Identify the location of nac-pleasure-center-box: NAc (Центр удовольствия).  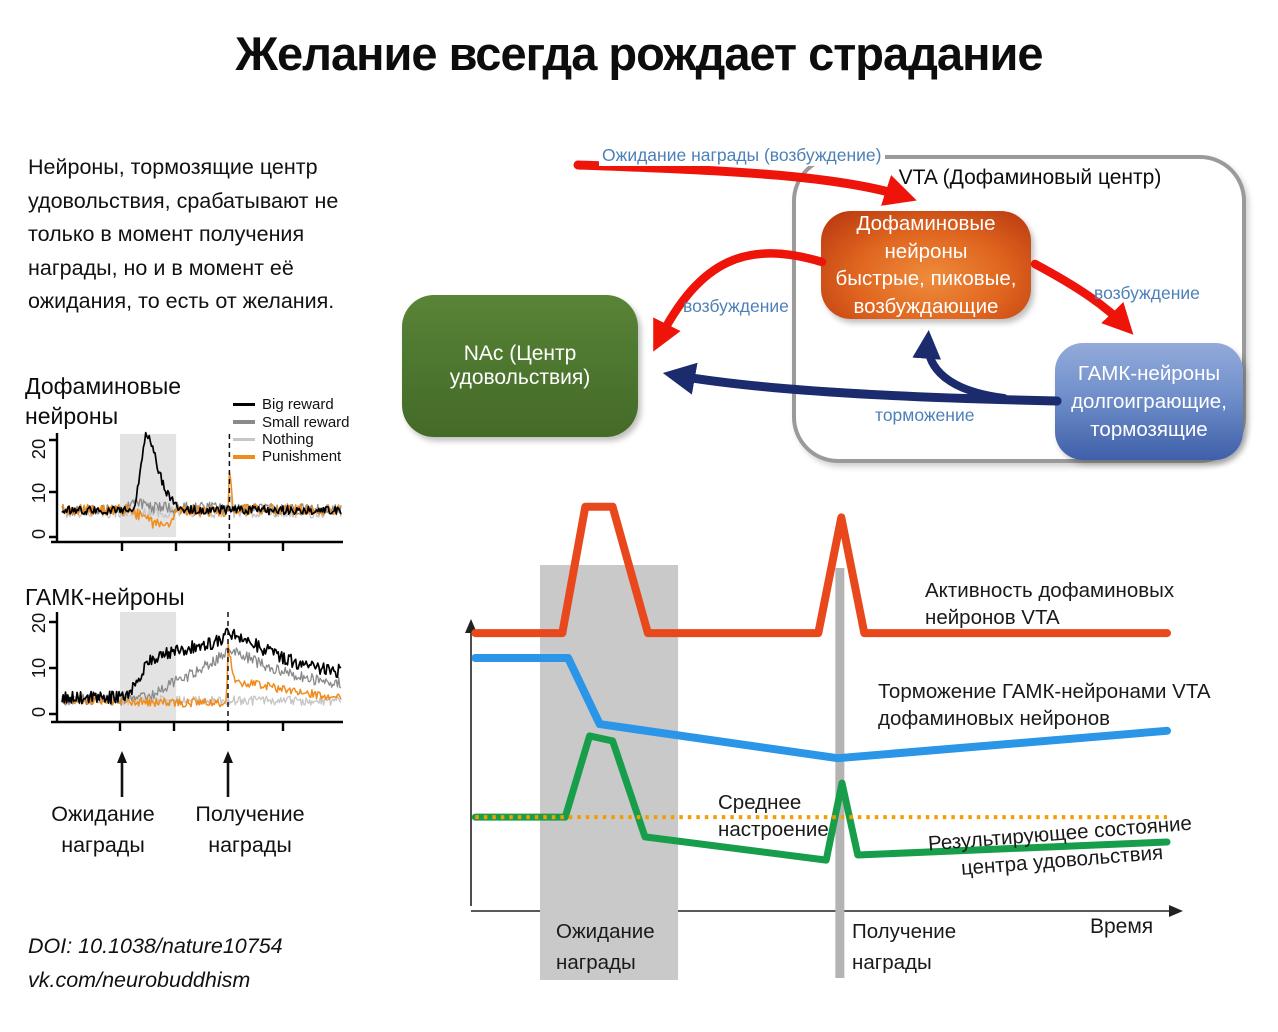
(520, 366).